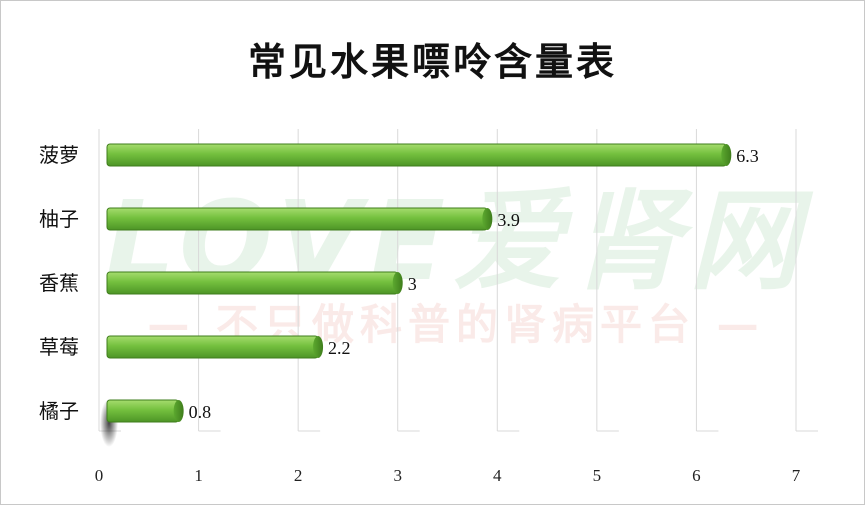 This screenshot has width=867, height=507. Describe the element at coordinates (412, 284) in the screenshot. I see `data-label: 3` at that location.